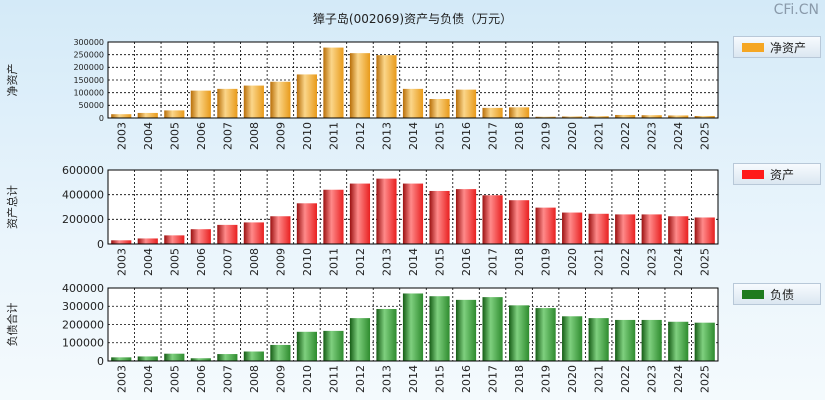  Describe the element at coordinates (519, 222) in the screenshot. I see `bar-assets-2018` at that location.